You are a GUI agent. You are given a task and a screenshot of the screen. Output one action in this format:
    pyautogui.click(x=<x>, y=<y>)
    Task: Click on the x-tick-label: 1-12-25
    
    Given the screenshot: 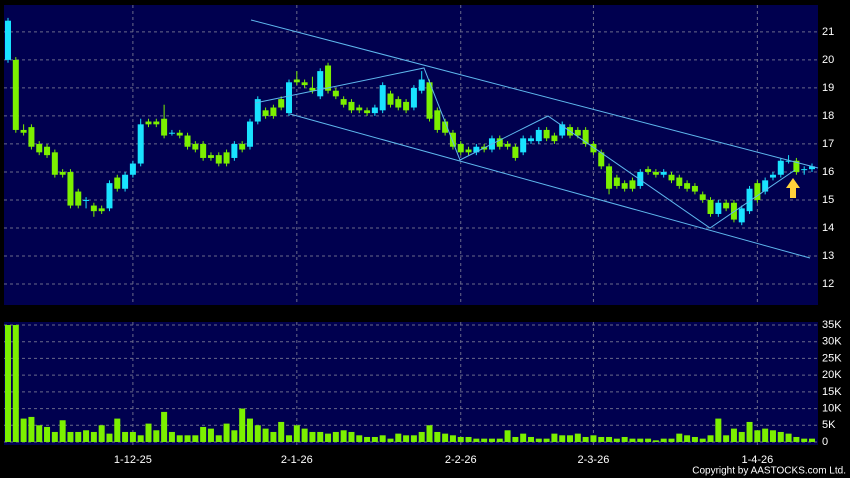 What is the action you would take?
    pyautogui.click(x=133, y=460)
    